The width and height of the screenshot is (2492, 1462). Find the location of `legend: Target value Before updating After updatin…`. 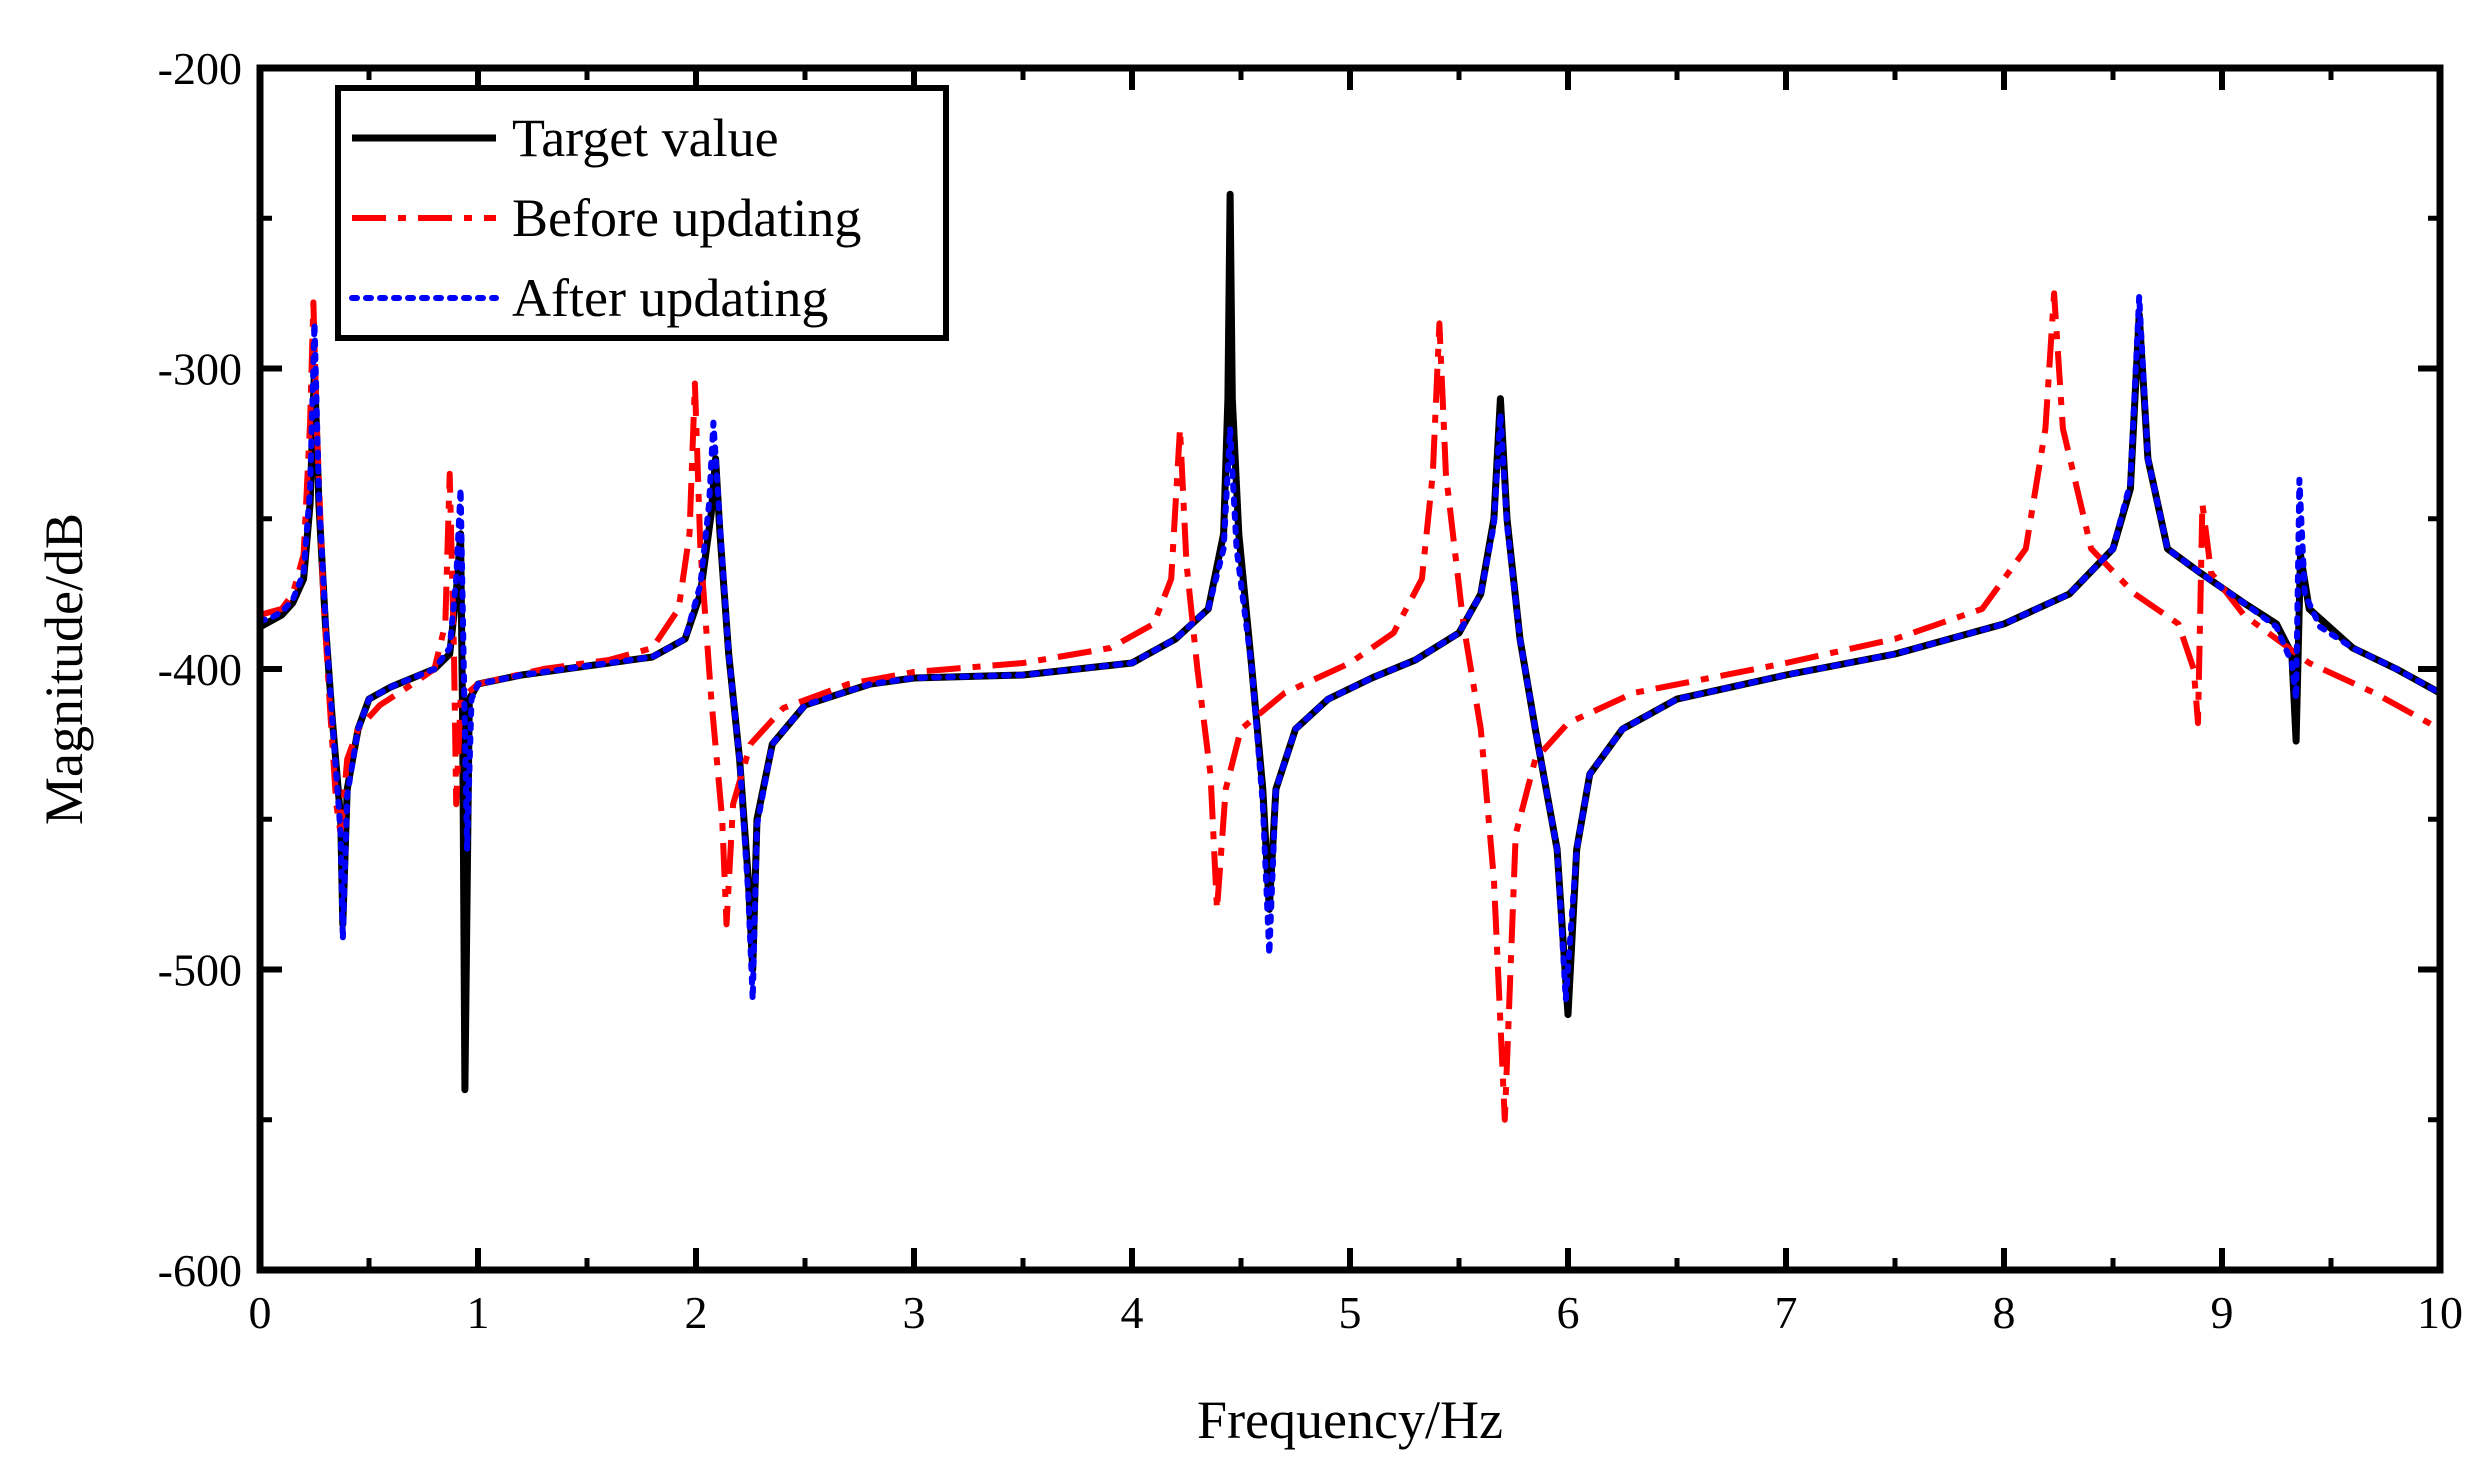

legend: Target value Before updating After updatin… is located at coordinates (642, 213).